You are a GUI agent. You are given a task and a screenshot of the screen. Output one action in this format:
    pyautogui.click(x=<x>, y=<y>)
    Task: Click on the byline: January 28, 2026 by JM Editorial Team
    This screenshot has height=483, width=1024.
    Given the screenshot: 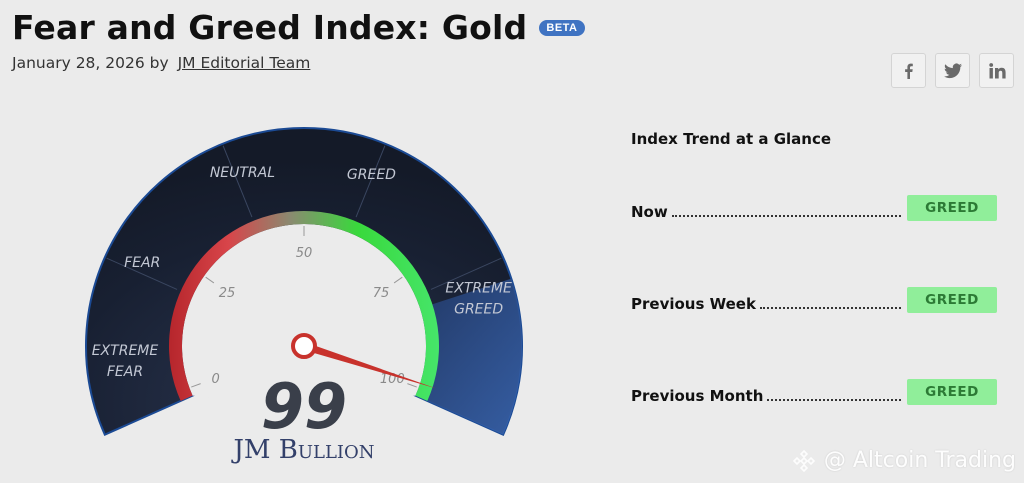 What is the action you would take?
    pyautogui.click(x=161, y=63)
    